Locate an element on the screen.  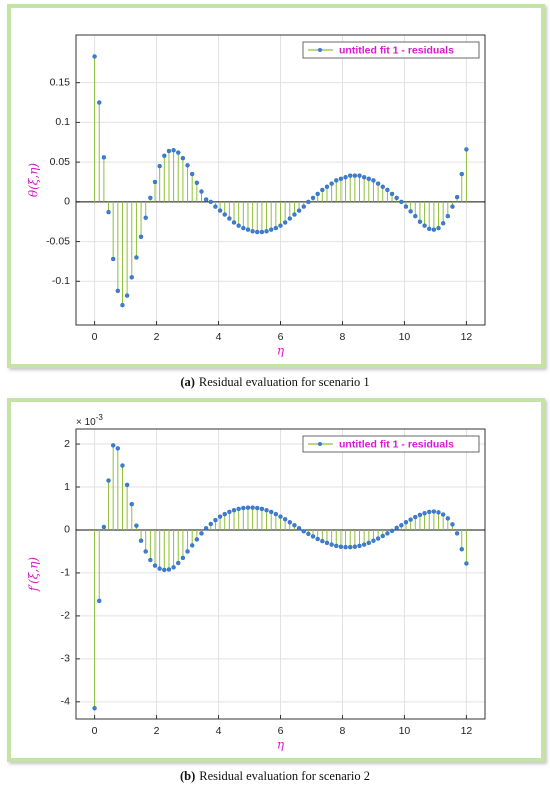
legend-label: untitled fit 1 - residuals is located at coordinates (396, 444).